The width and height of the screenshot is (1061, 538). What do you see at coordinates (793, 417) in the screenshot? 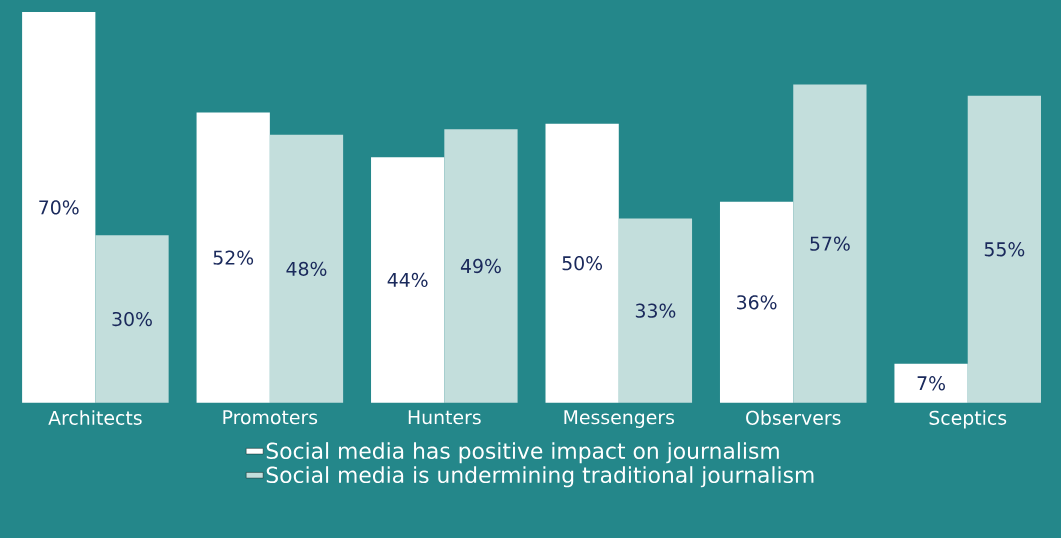
I see `x-tick-label: Observers` at bounding box center [793, 417].